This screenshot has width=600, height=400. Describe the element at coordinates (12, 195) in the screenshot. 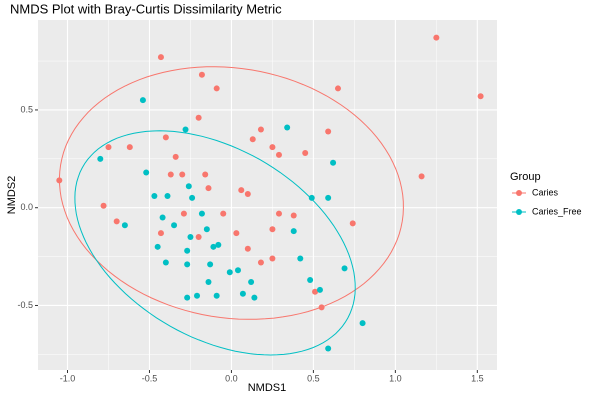

I see `y-axis-title: NMDS2` at that location.